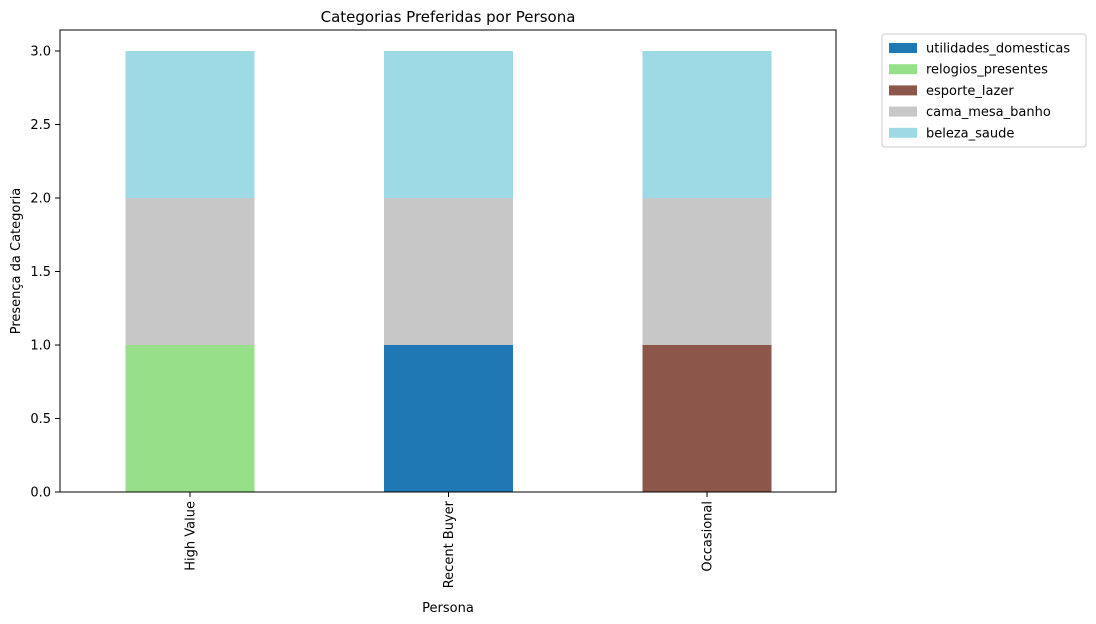 The image size is (1096, 624). Describe the element at coordinates (449, 544) in the screenshot. I see `x-tick-label: Recent Buyer` at that location.